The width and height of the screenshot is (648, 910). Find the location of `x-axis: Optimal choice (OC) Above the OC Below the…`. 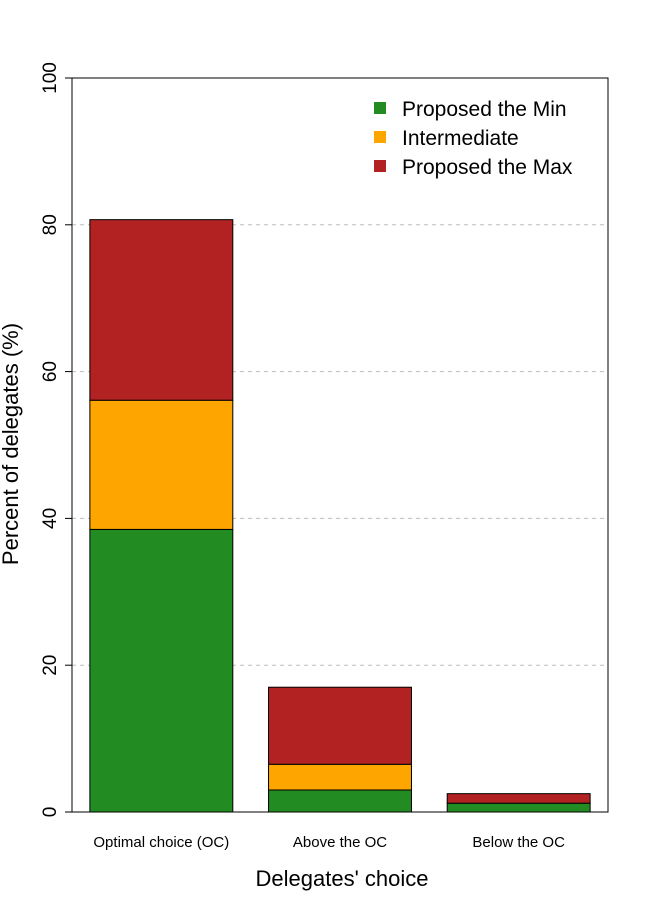

x-axis: Optimal choice (OC) Above the OC Below the… is located at coordinates (329, 842).